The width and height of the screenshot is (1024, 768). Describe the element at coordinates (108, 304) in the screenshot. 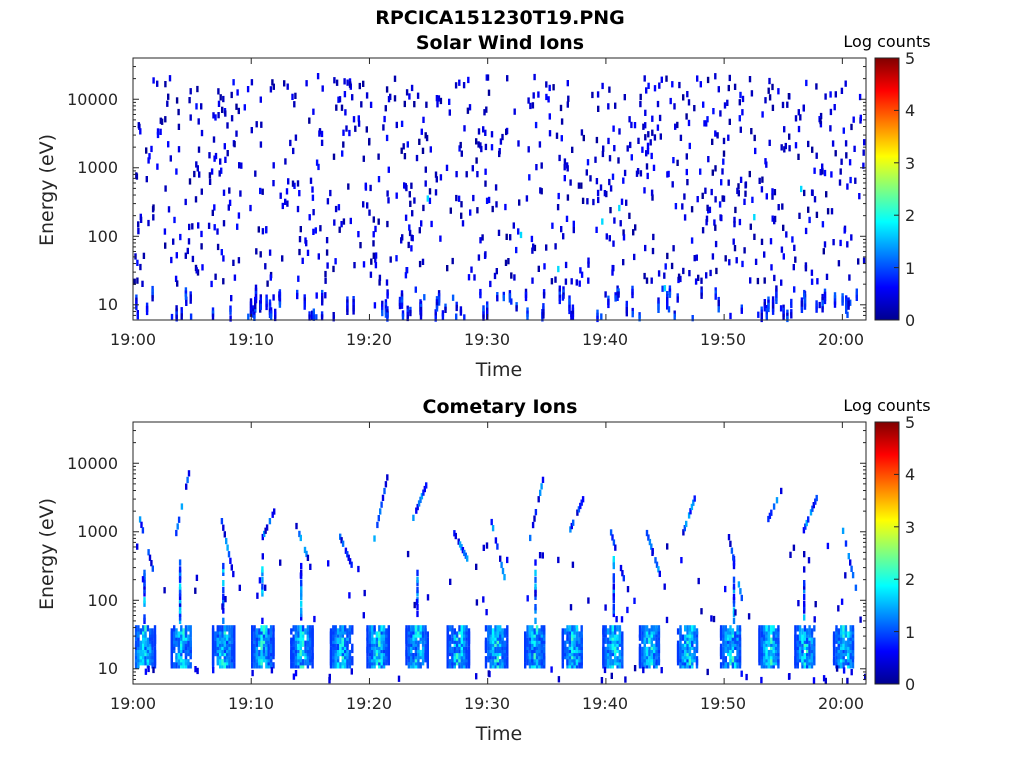

I see `panel1-ytick-label: 10` at that location.